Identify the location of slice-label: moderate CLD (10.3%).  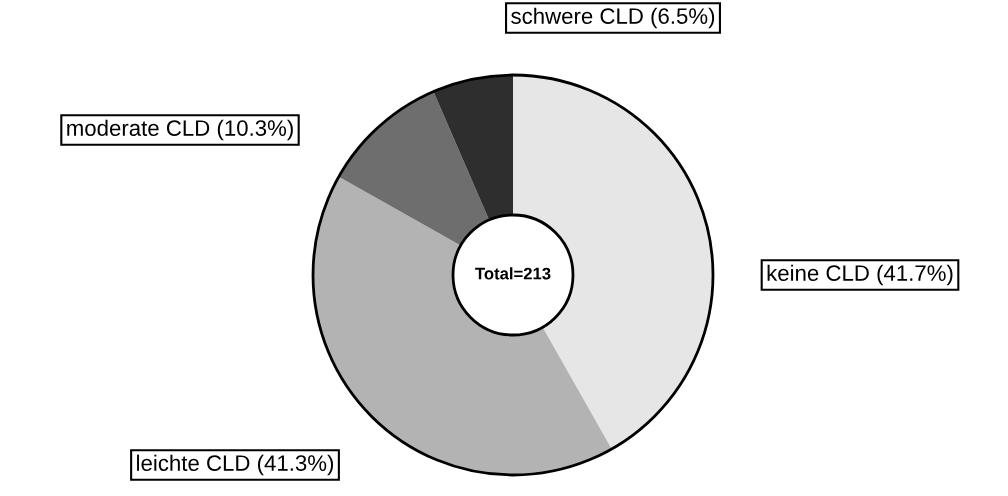
(180, 130).